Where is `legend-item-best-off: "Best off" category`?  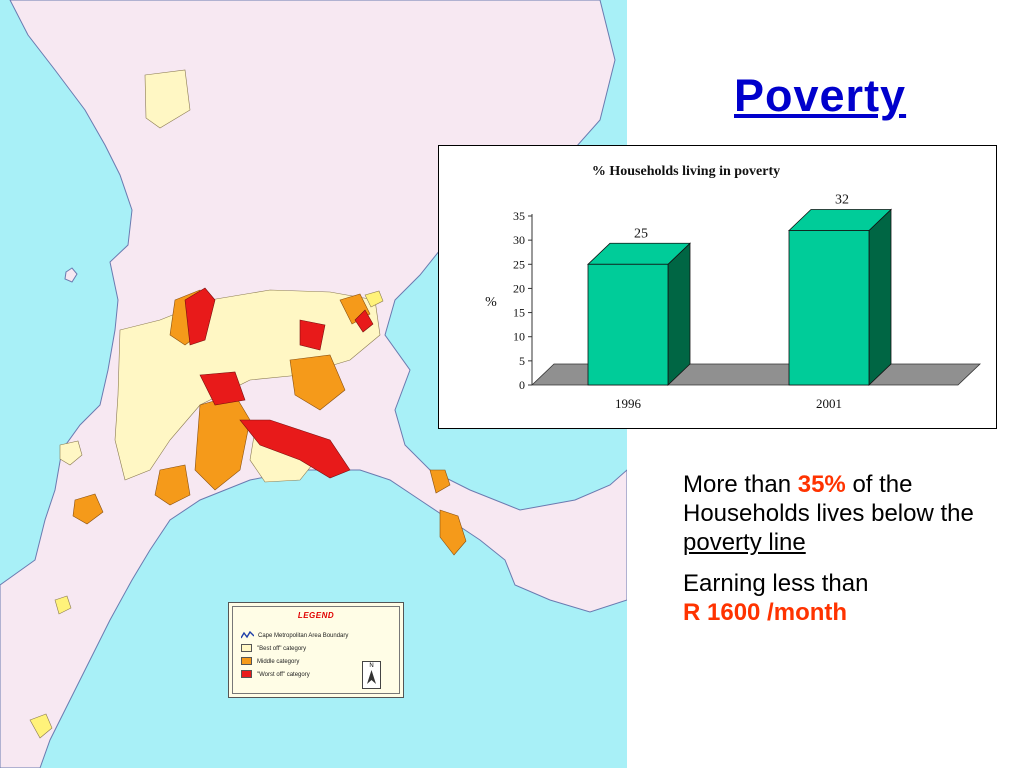 legend-item-best-off: "Best off" category is located at coordinates (273, 649).